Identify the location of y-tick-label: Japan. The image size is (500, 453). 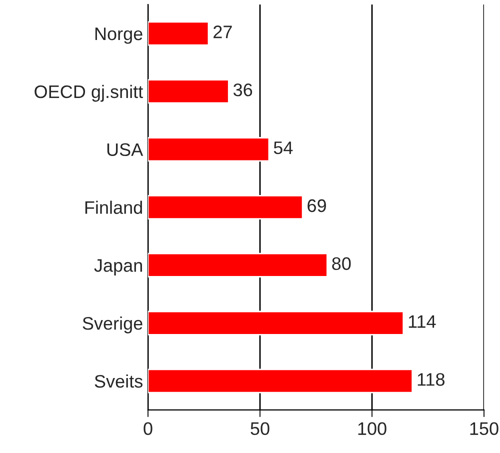
(118, 267).